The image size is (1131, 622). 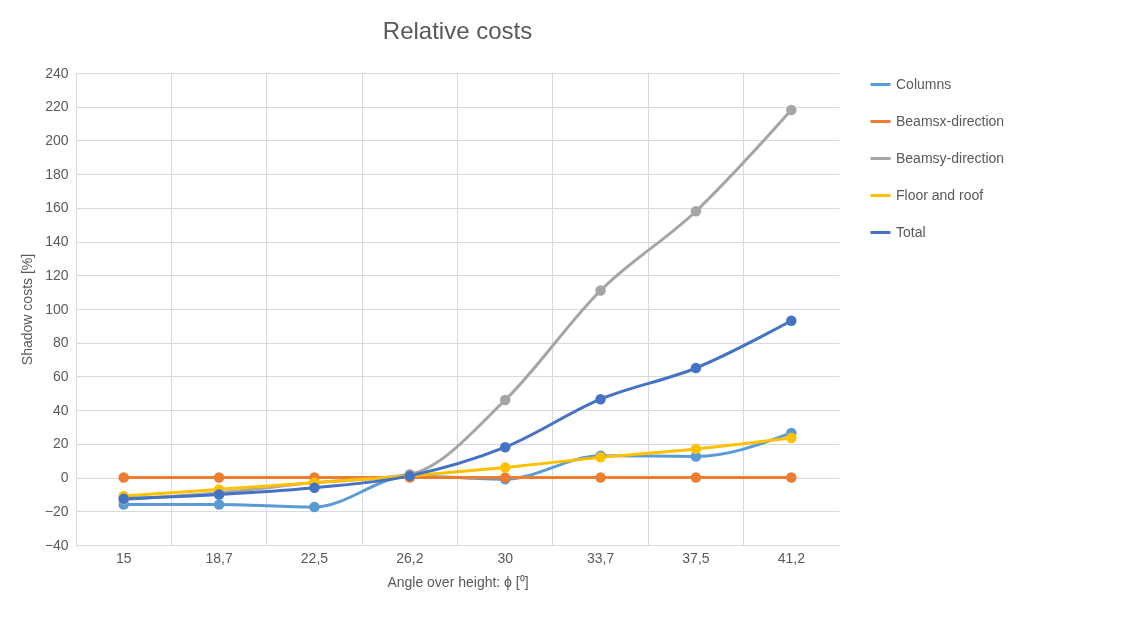 I want to click on legend-label: Columns, so click(x=924, y=83).